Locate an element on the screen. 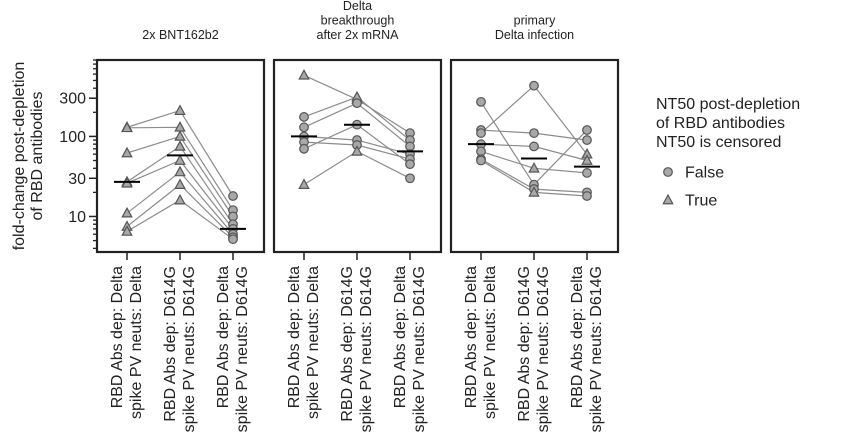  panel-title-line: Delta infection is located at coordinates (534, 35).